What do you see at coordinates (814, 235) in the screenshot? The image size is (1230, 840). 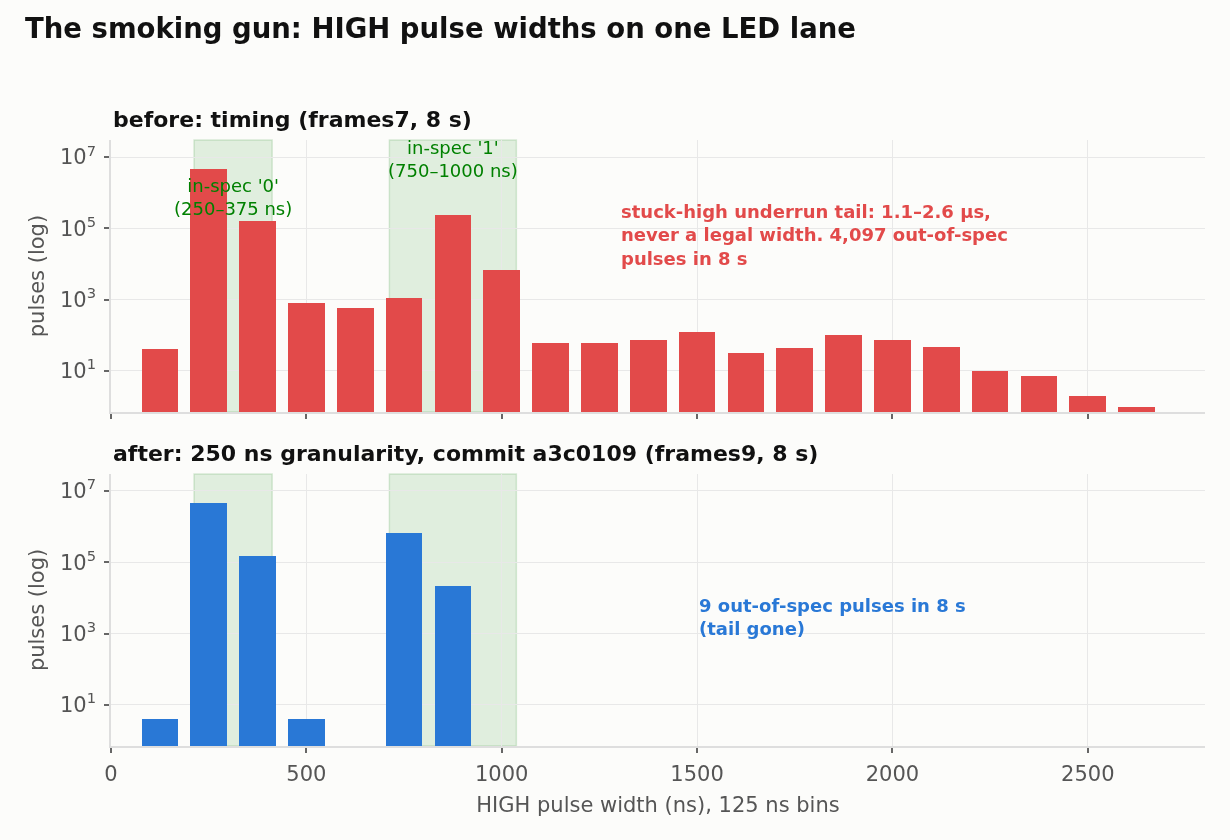 I see `annotation: stuck-high underrun tail: 1.1–2.6 µs, never a legal width. 4,097 out-of-spec pulses in 8 s` at bounding box center [814, 235].